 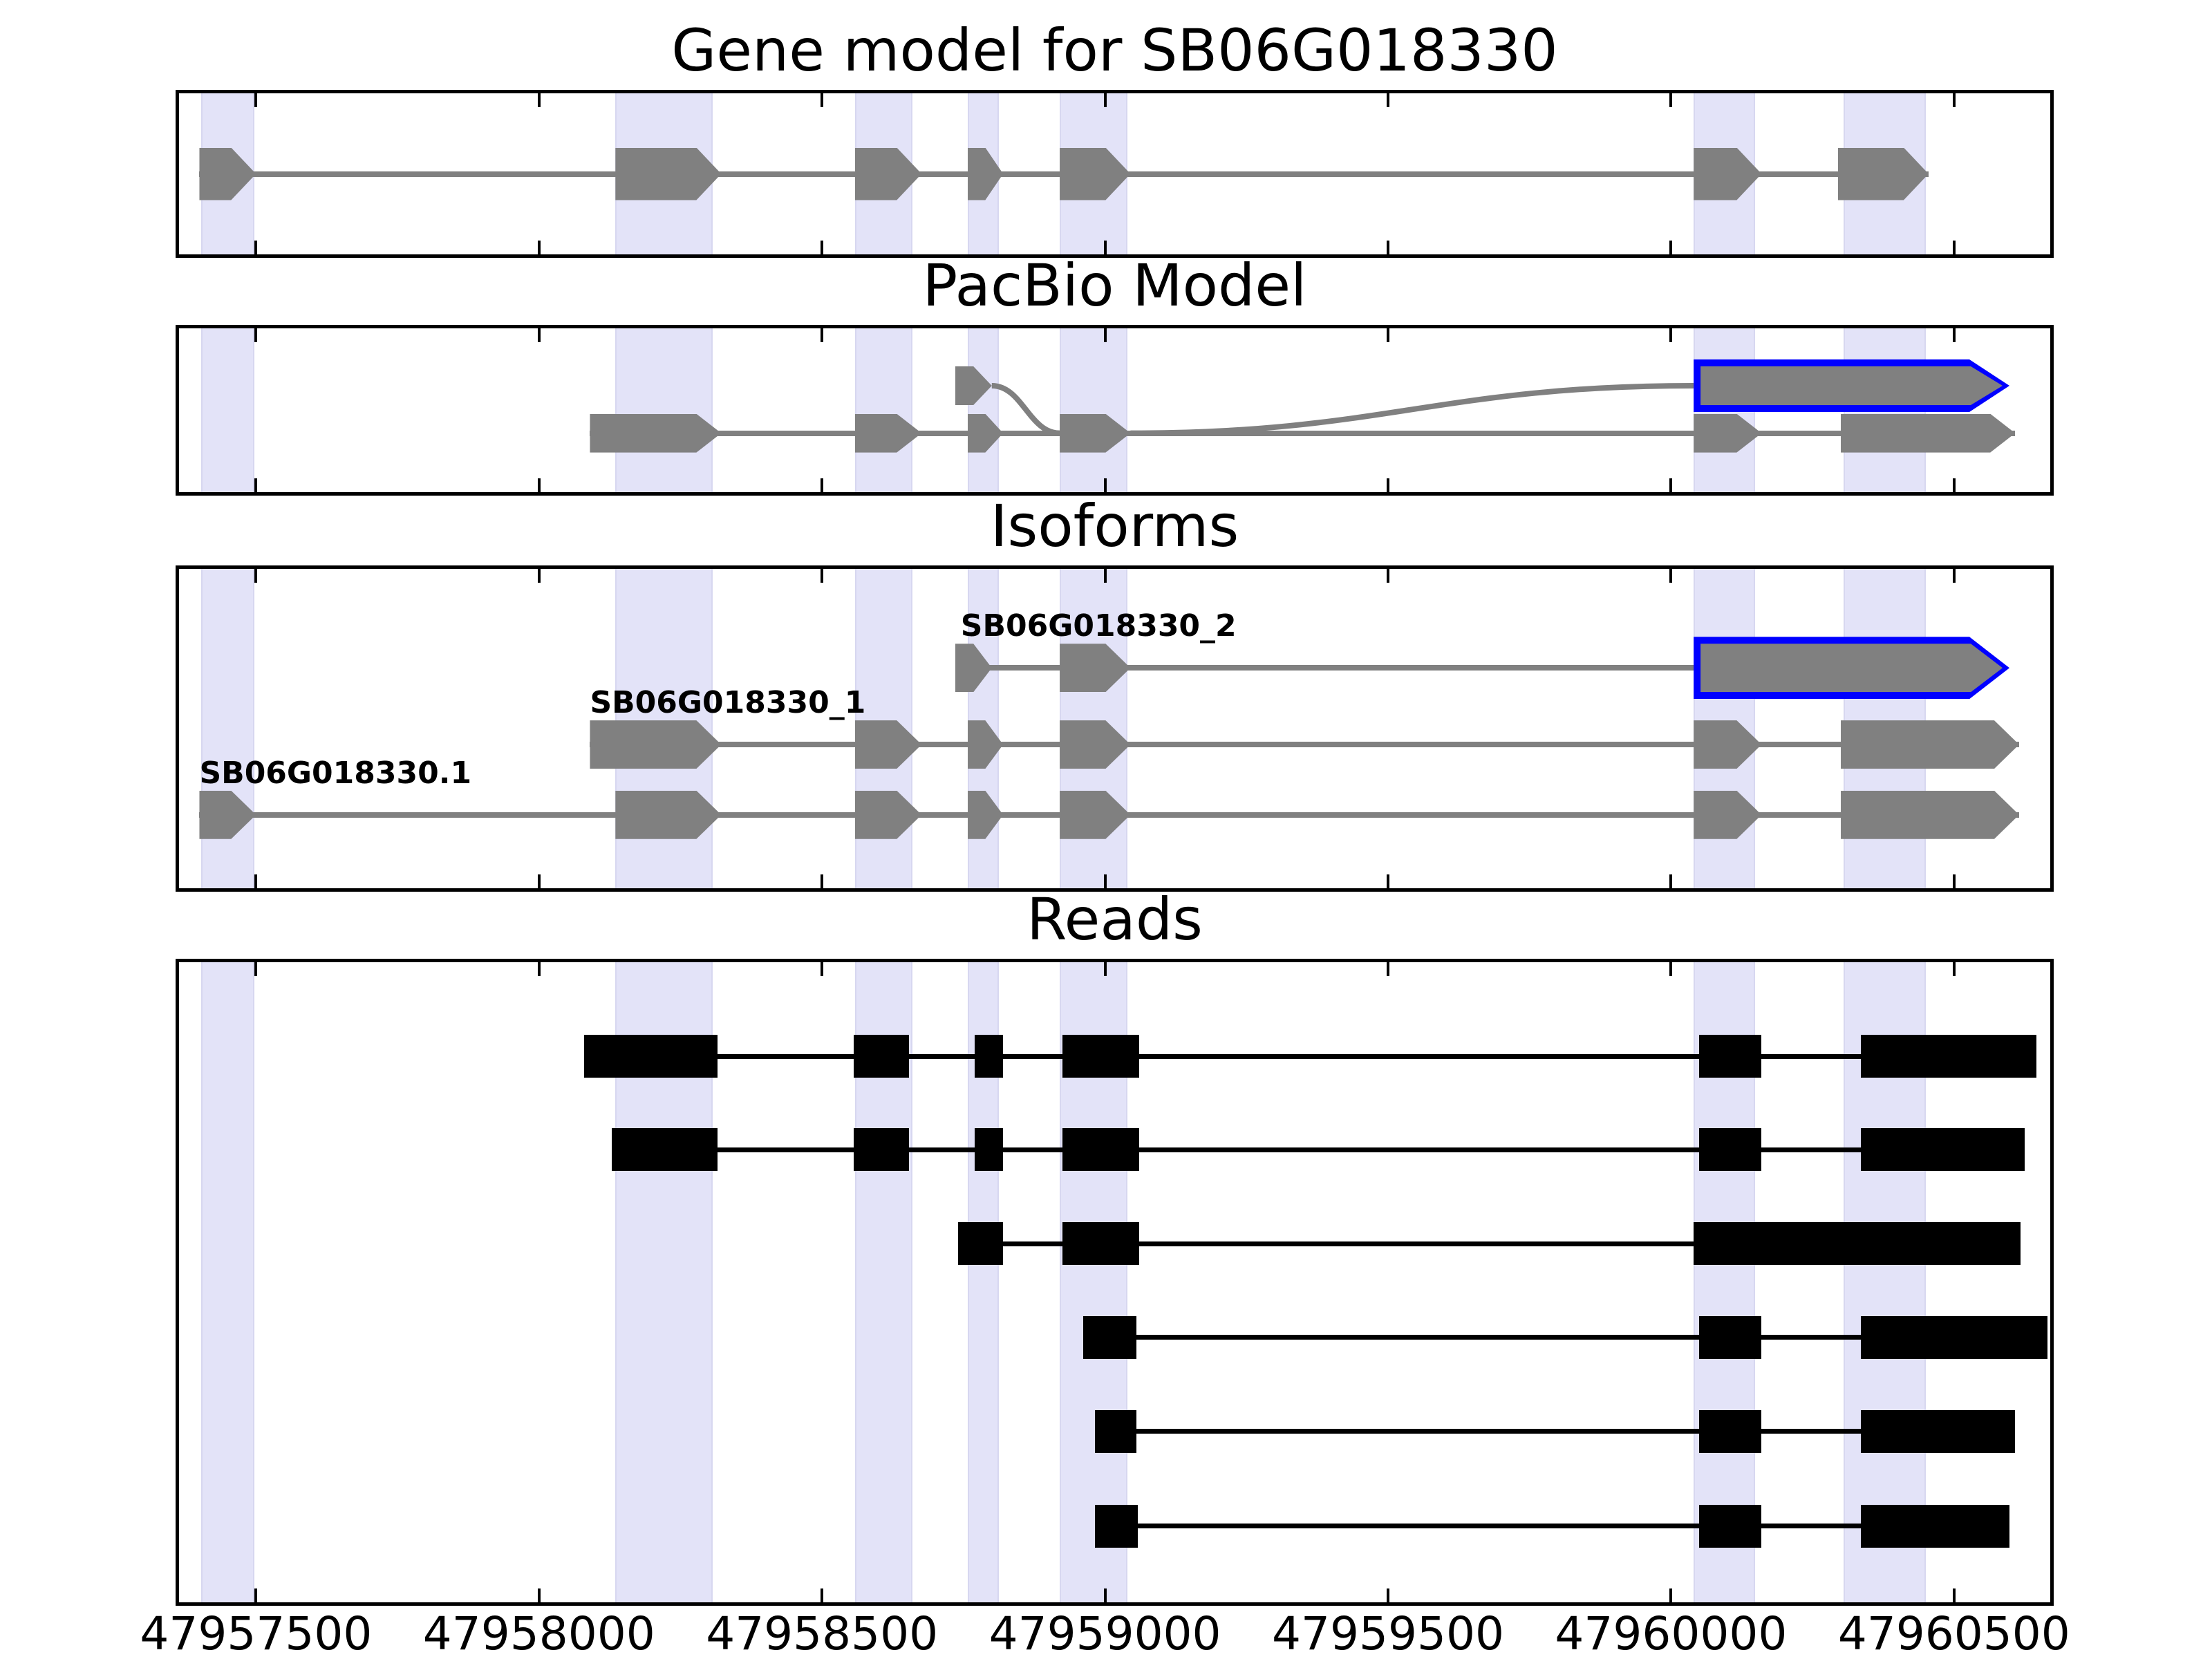 I want to click on panel-title-reads: Reads, so click(x=1115, y=919).